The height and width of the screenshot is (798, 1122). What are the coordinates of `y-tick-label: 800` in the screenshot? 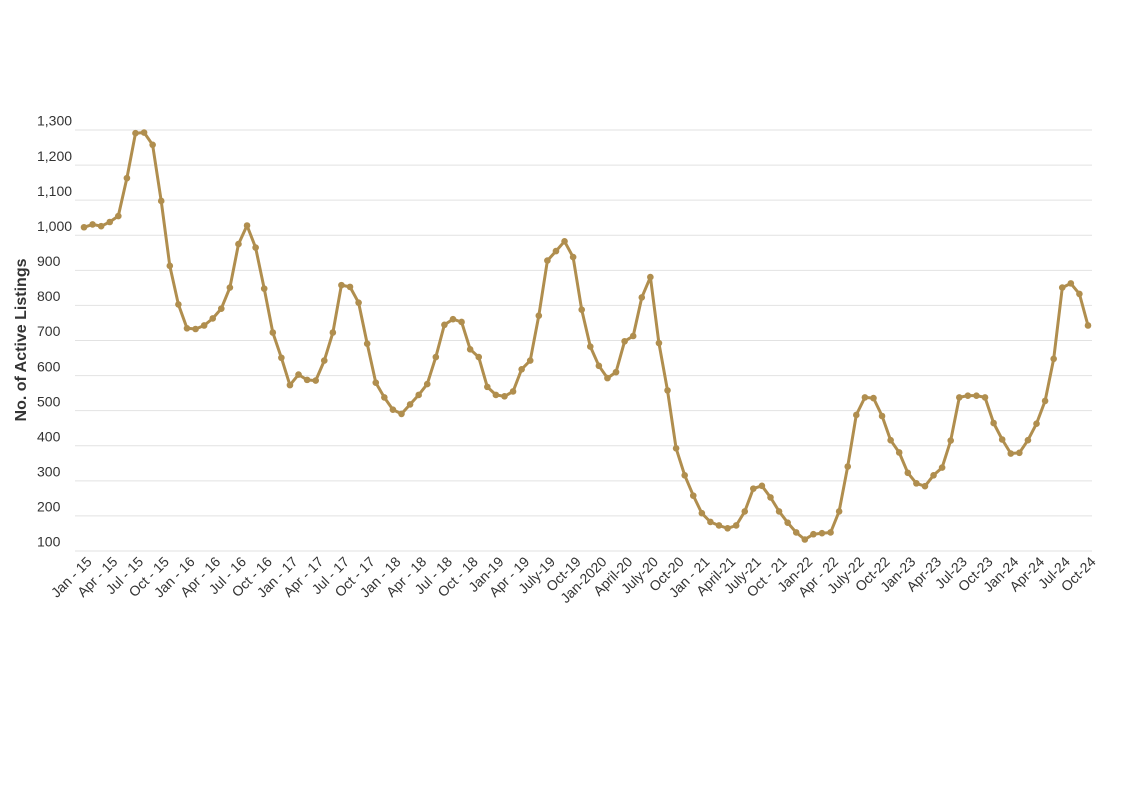 It's located at (49, 296).